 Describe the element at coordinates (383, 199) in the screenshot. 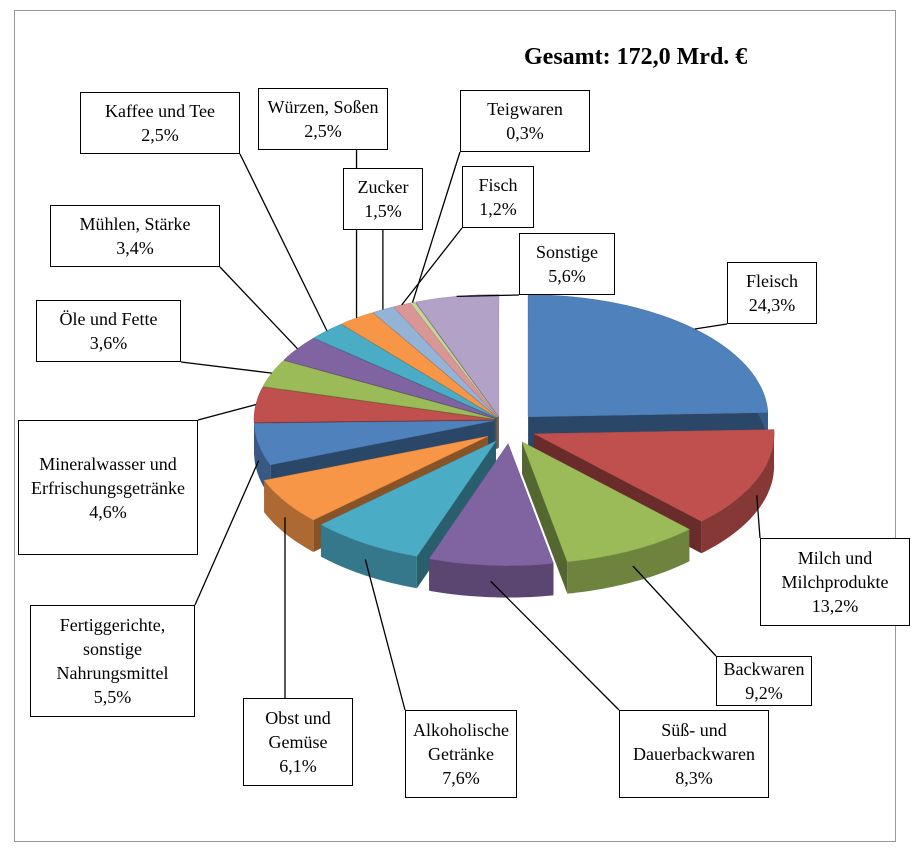

I see `data-label: Zucker 1,5%` at that location.